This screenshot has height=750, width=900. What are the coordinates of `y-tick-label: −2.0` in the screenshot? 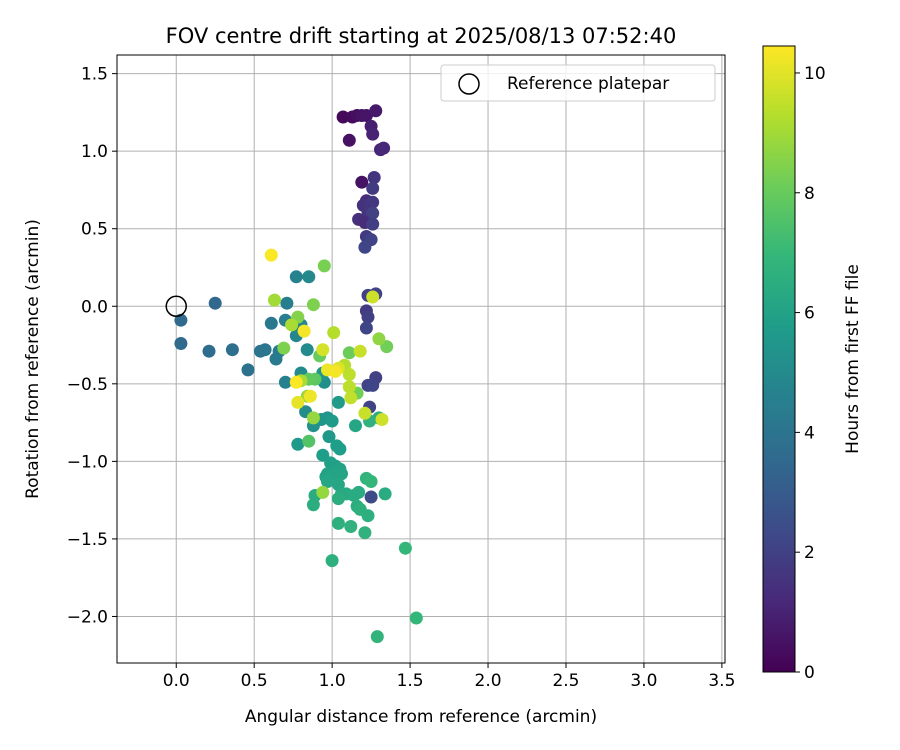 It's located at (87, 617).